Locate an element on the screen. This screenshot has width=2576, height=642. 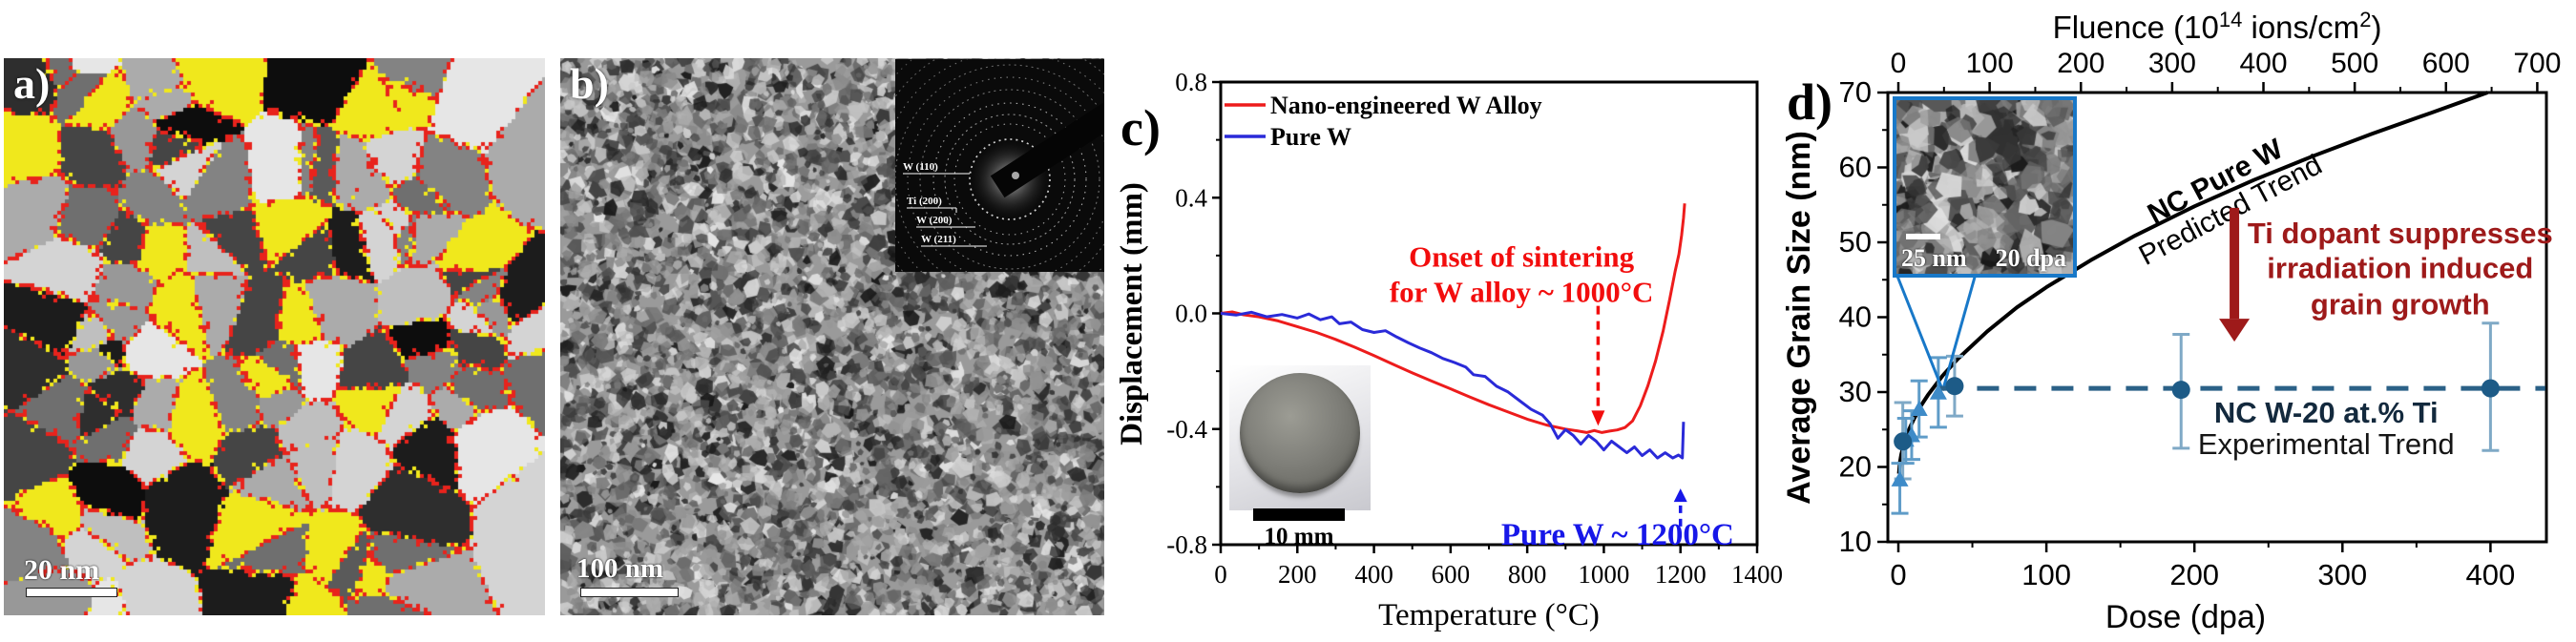
panel-d-label: d) is located at coordinates (1810, 102).